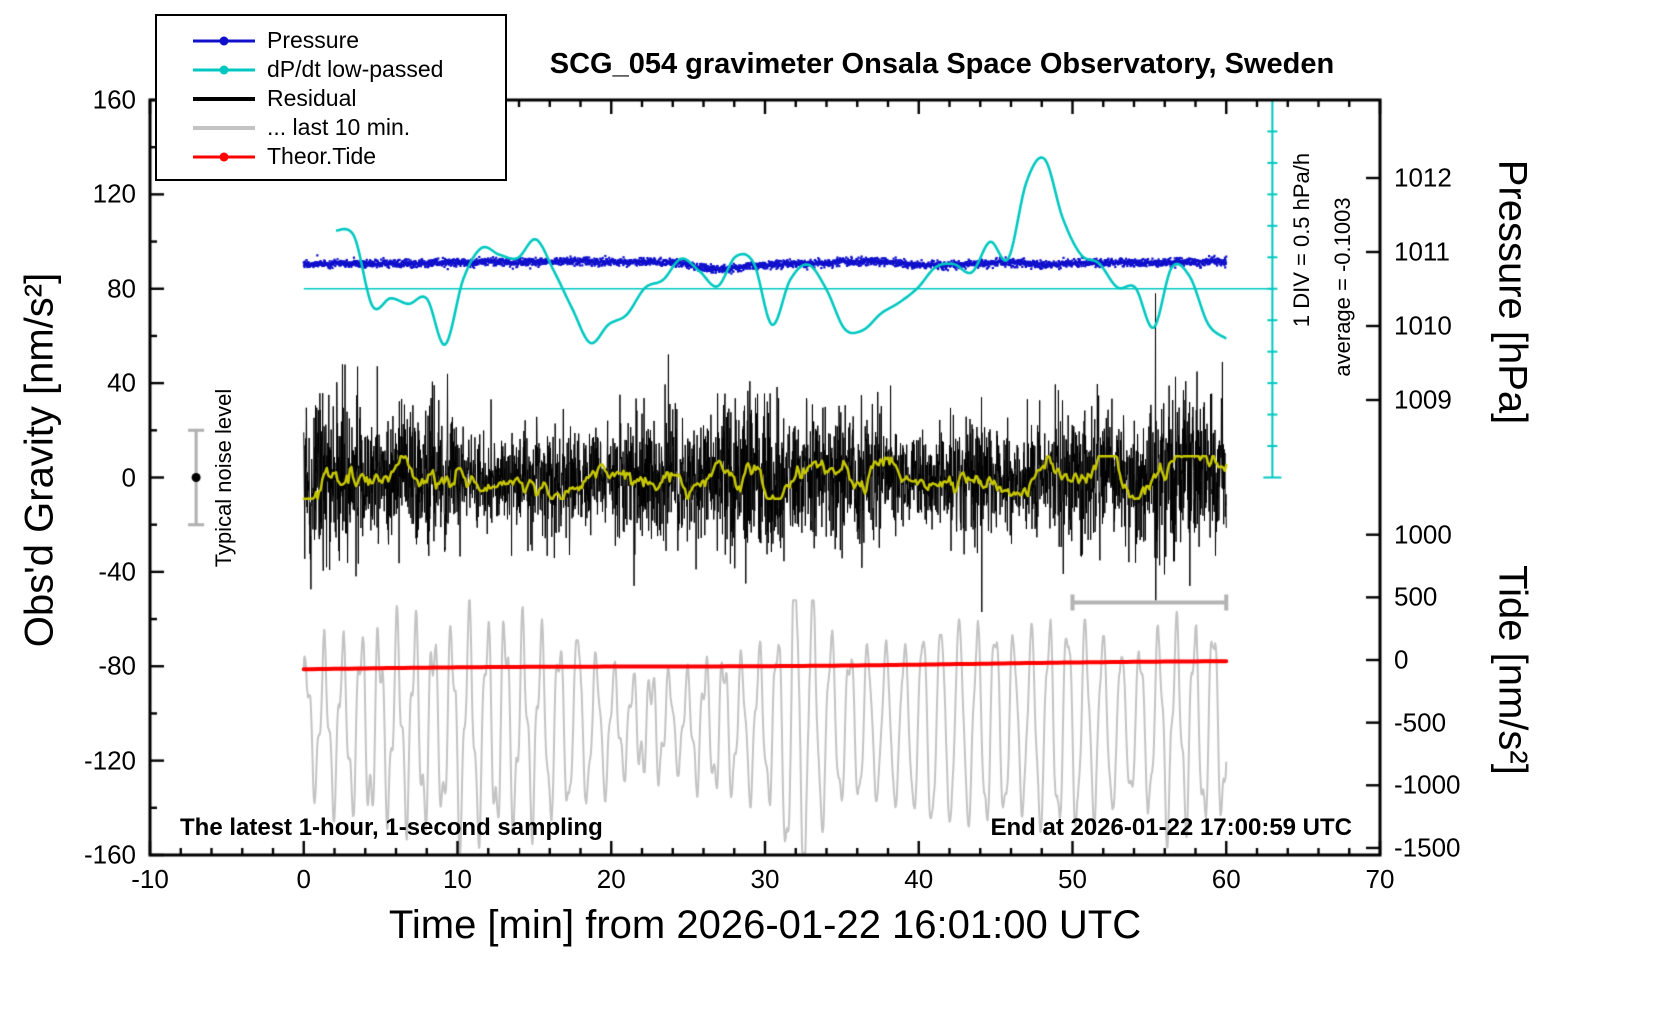 The image size is (1660, 1020). I want to click on end-time-note: End at 2026-01-22 17:00:59 UTC, so click(1171, 827).